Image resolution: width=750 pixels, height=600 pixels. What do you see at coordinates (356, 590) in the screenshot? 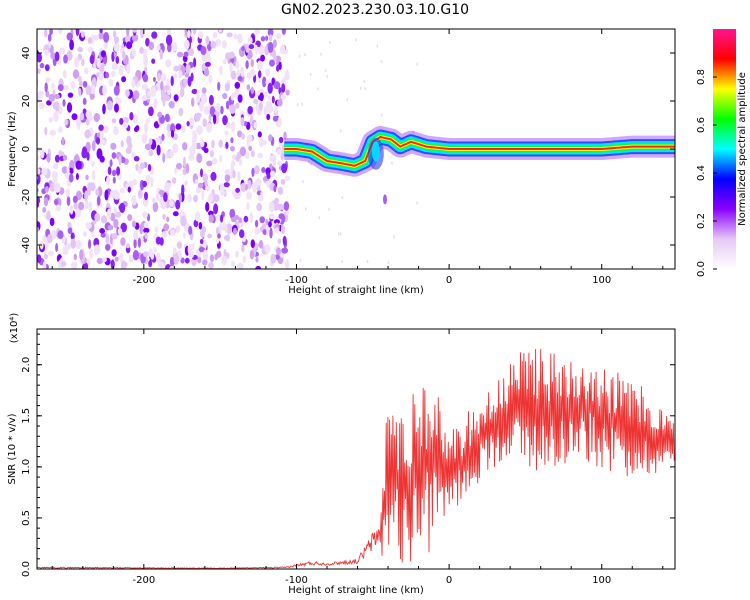
I see `x-axis-label: Height of straight line (km)` at bounding box center [356, 590].